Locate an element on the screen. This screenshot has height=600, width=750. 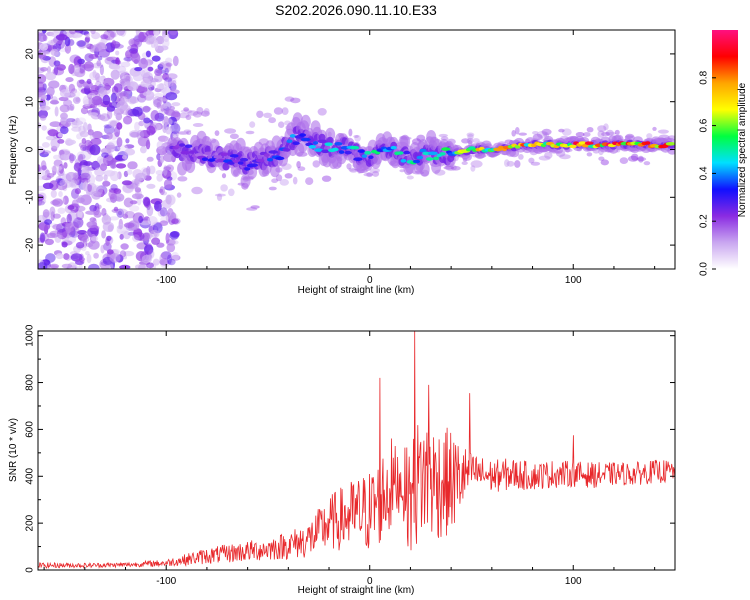
y-tick-label: 0 is located at coordinates (30, 570).